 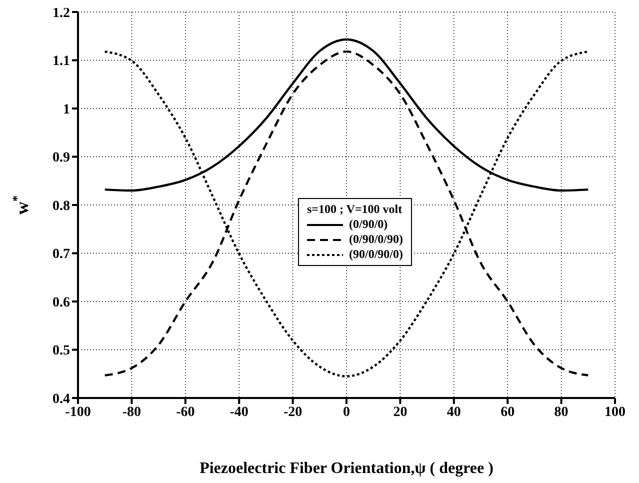 What do you see at coordinates (66, 110) in the screenshot?
I see `y-tick-label: 1` at bounding box center [66, 110].